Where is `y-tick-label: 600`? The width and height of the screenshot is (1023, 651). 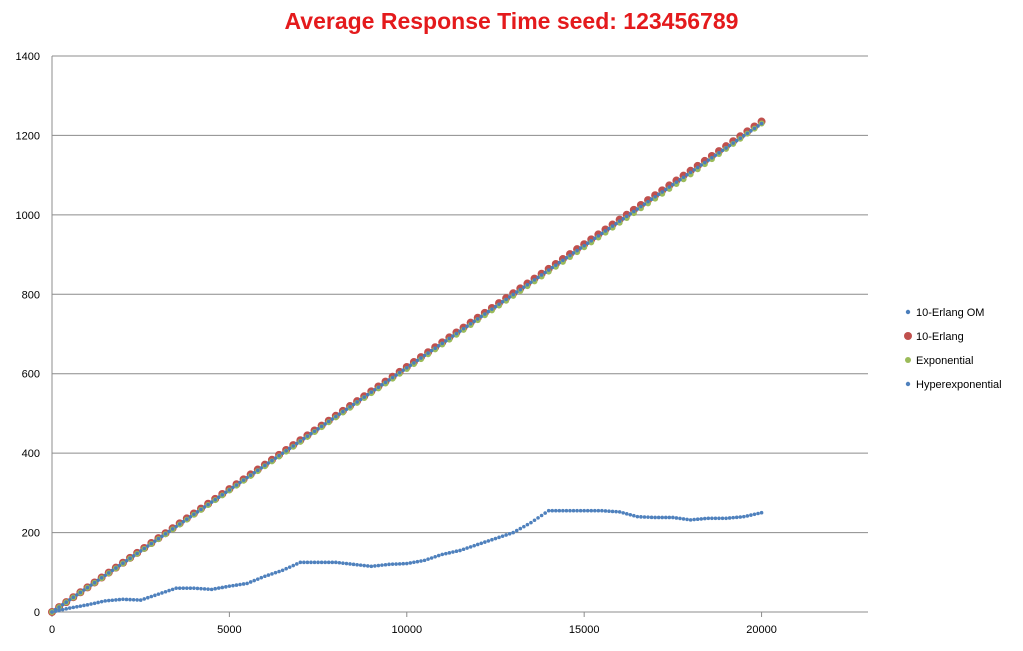
y-tick-label: 600 is located at coordinates (31, 375).